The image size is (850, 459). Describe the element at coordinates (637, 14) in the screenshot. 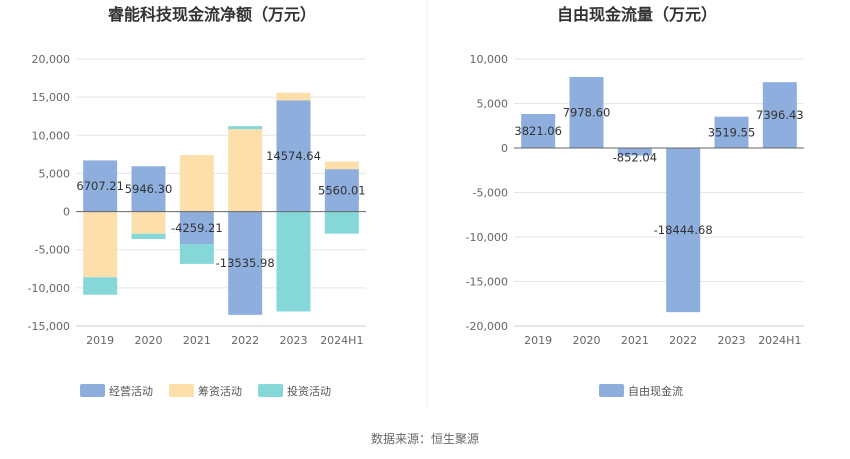

I see `fcf-title: 自由现金流量（万元）` at that location.